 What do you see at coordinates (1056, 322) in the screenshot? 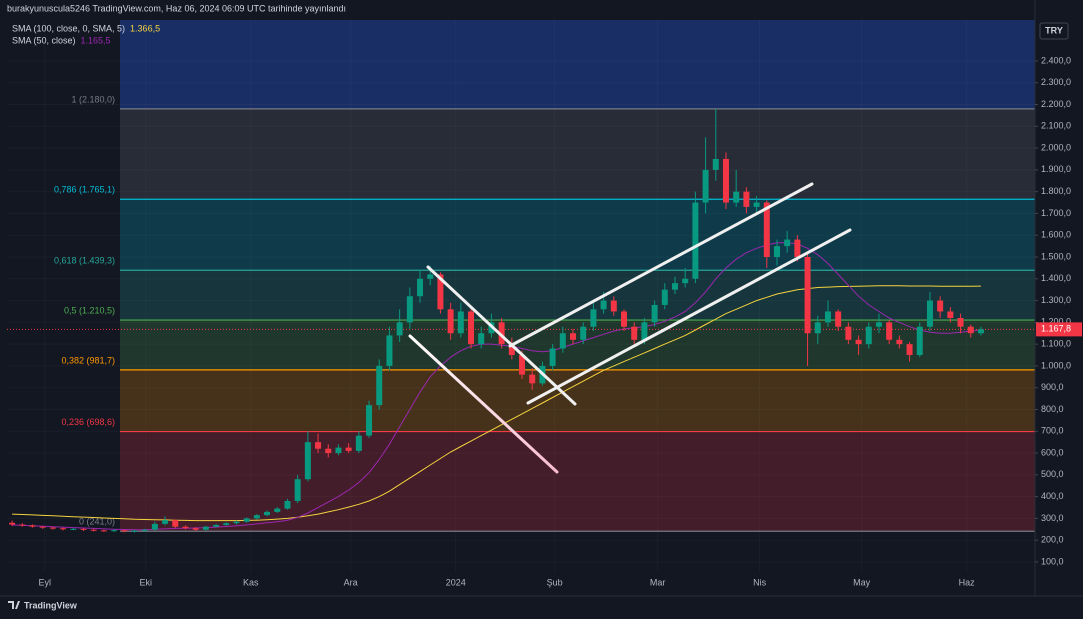
I see `y-tick-label: 1.200,0` at bounding box center [1056, 322].